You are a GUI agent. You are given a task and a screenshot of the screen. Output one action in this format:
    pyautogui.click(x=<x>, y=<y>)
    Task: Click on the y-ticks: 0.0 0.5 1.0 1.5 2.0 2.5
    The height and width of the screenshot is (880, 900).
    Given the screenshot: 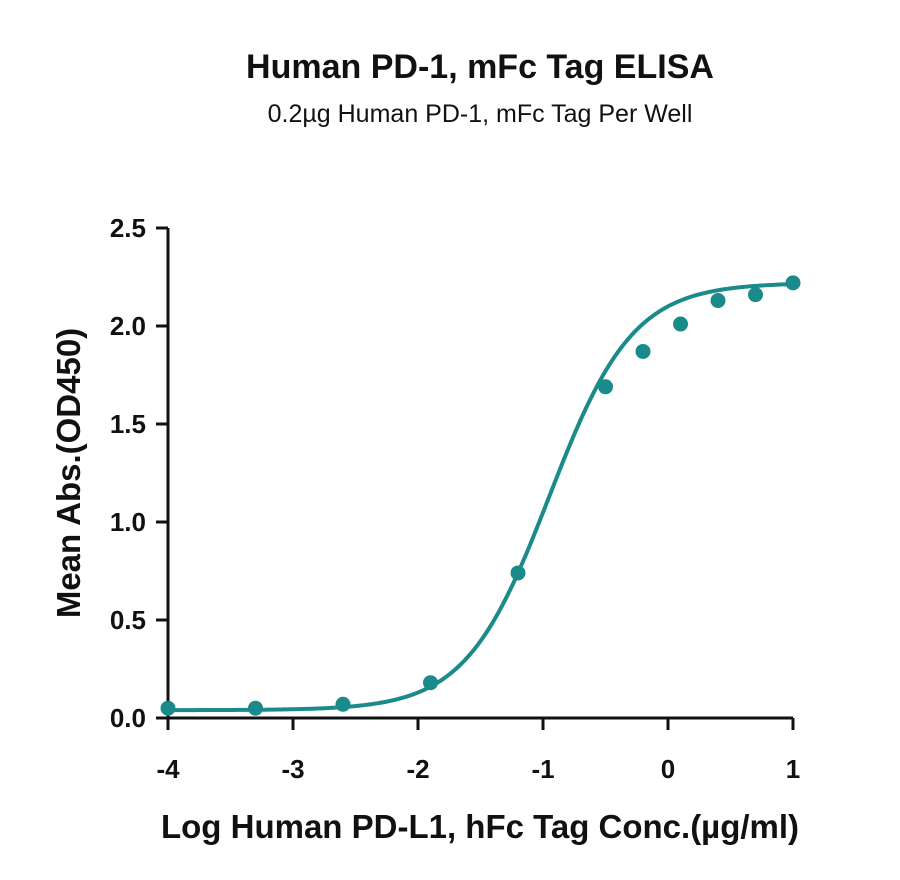 What is the action you would take?
    pyautogui.click(x=139, y=473)
    